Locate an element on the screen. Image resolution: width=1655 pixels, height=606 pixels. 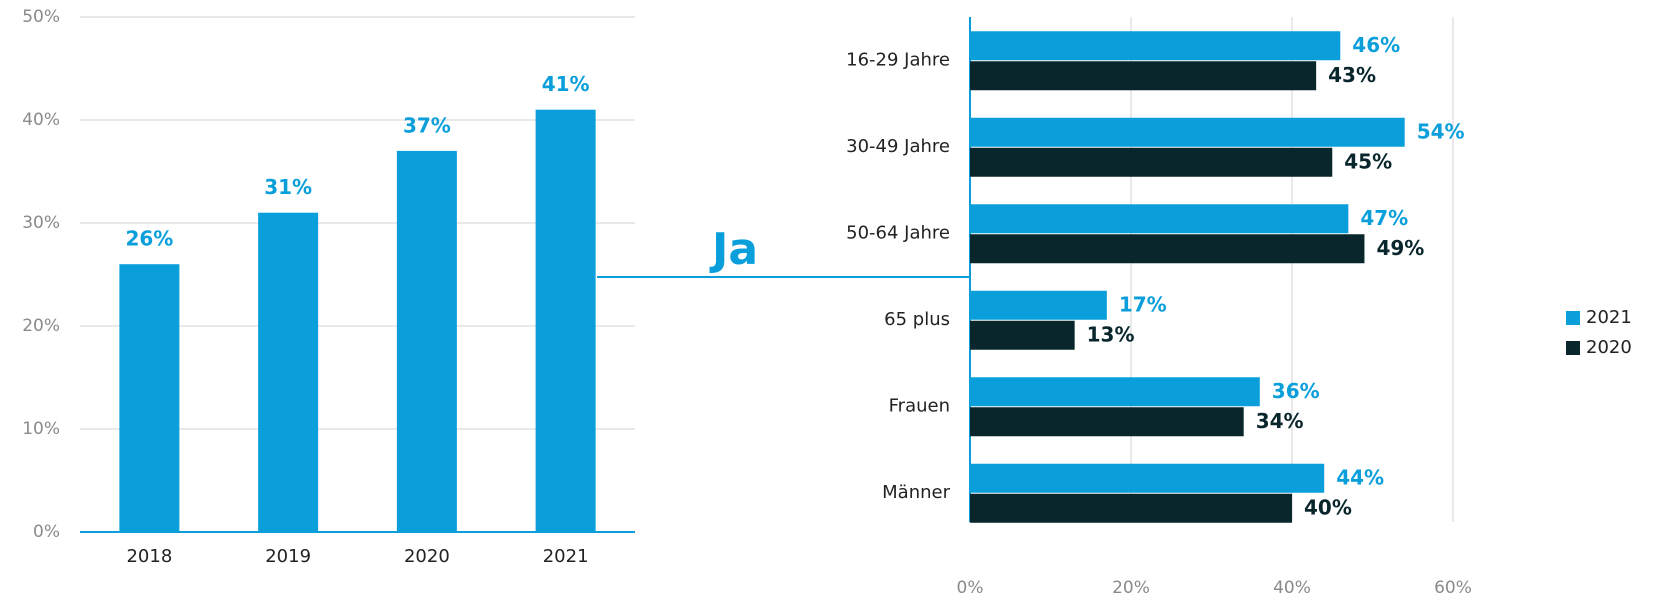
value-label: 17% is located at coordinates (1143, 304).